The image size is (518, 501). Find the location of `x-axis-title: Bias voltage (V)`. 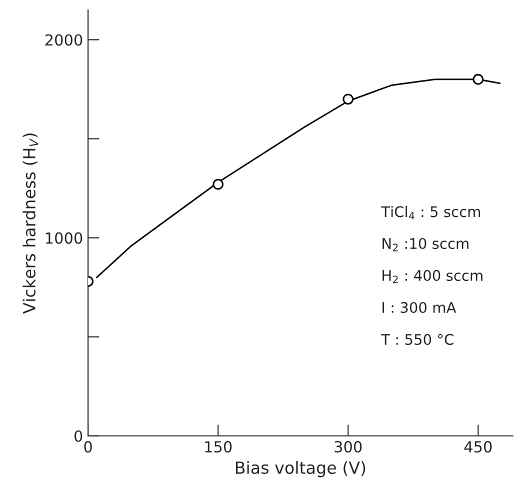

x-axis-title: Bias voltage (V) is located at coordinates (301, 469).